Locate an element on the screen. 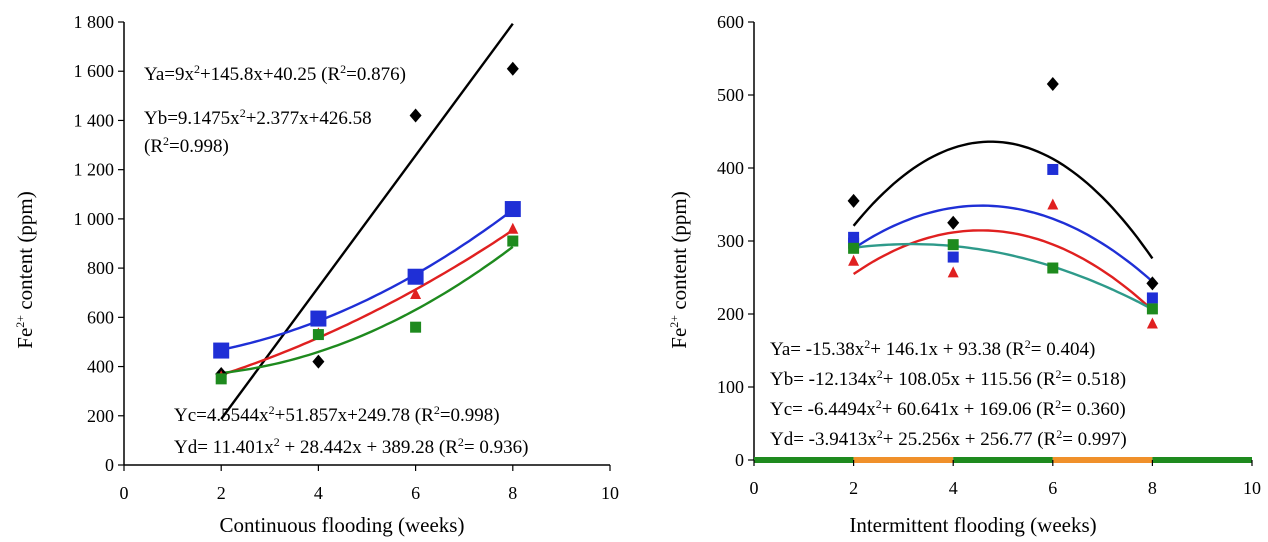 The image size is (1268, 542). equation-b: Yb=9.1475x2+2.377x+426.58 is located at coordinates (258, 117).